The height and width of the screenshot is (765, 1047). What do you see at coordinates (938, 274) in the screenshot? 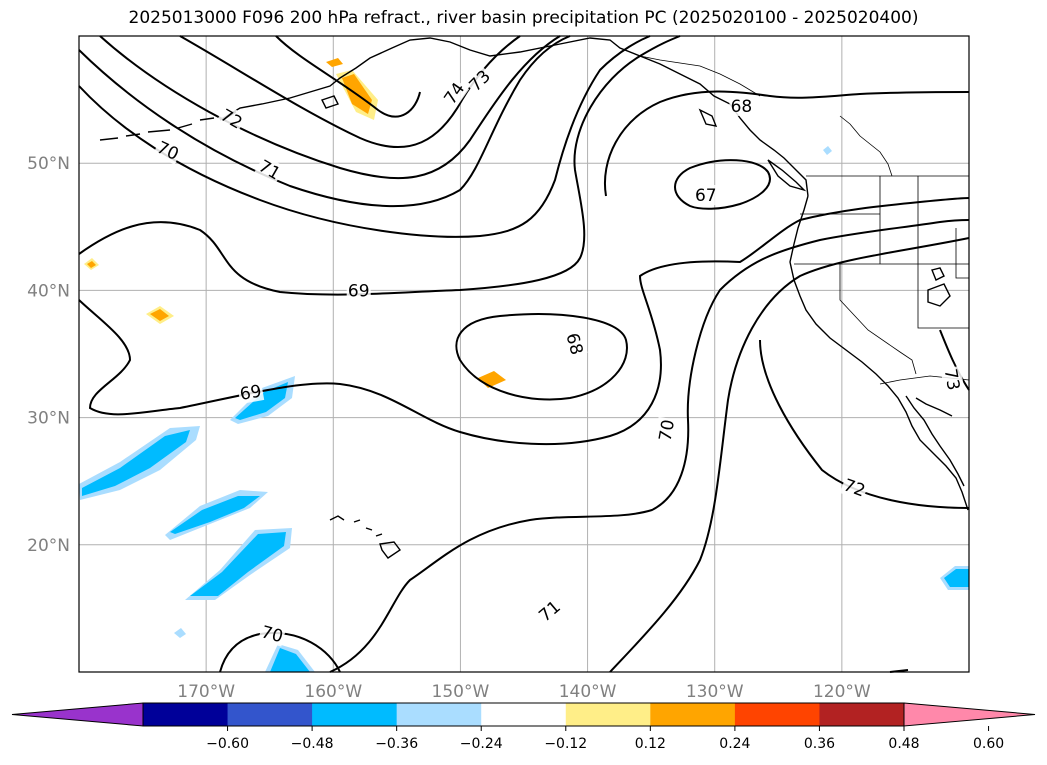
I see `lake-mark` at bounding box center [938, 274].